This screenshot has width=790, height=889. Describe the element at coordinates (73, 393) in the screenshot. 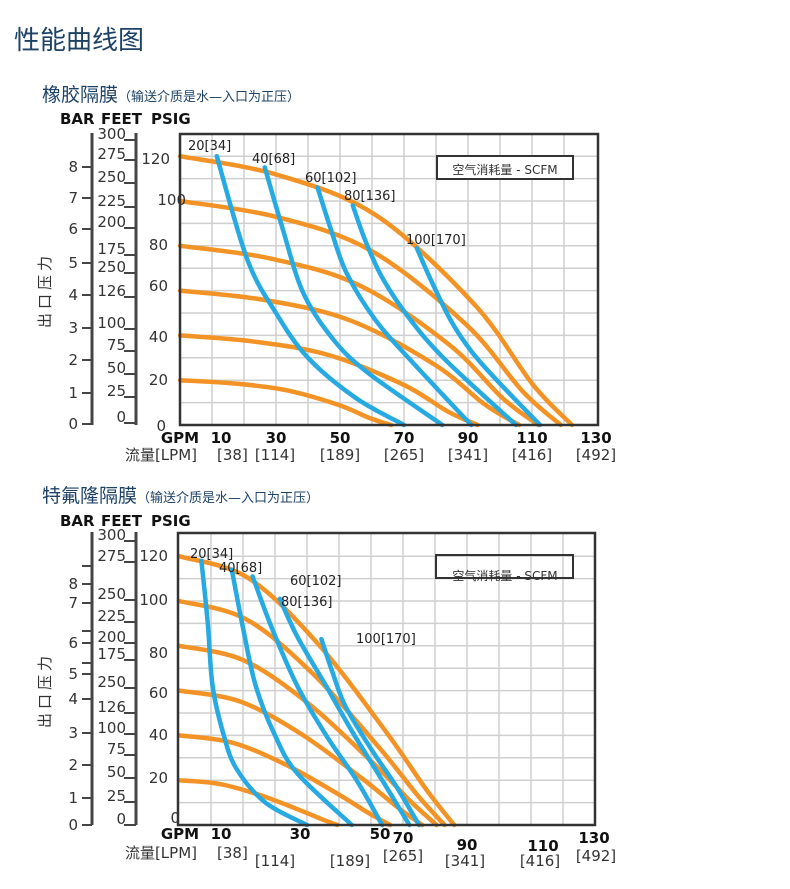

I see `bar-tick-label: 1` at that location.